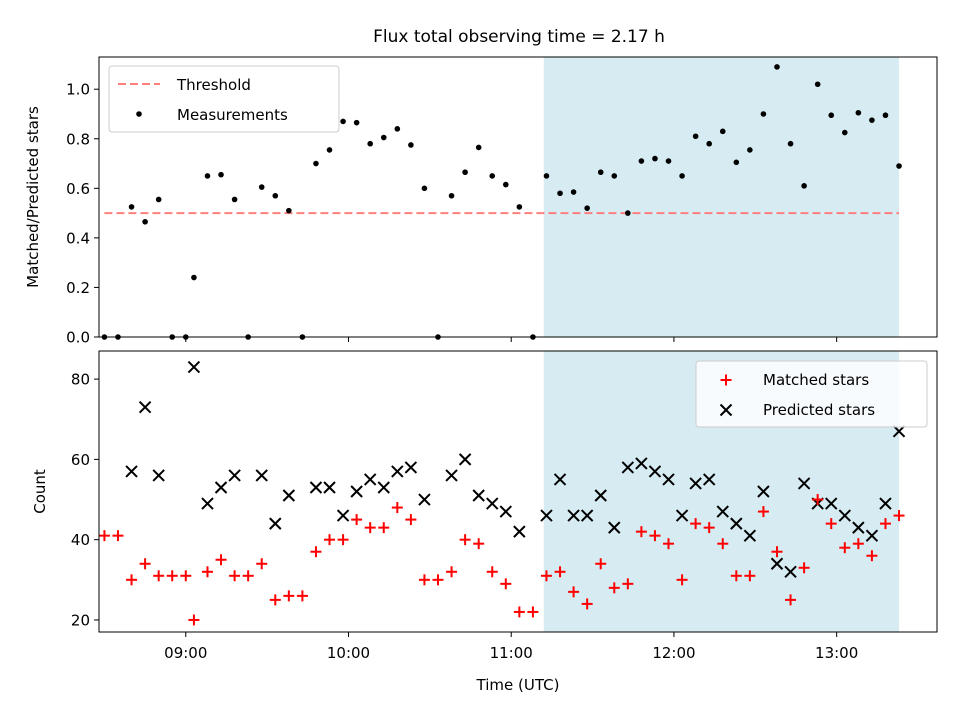 This screenshot has height=720, width=960. I want to click on top-y-axis-label: Matched/Predicted stars, so click(33, 197).